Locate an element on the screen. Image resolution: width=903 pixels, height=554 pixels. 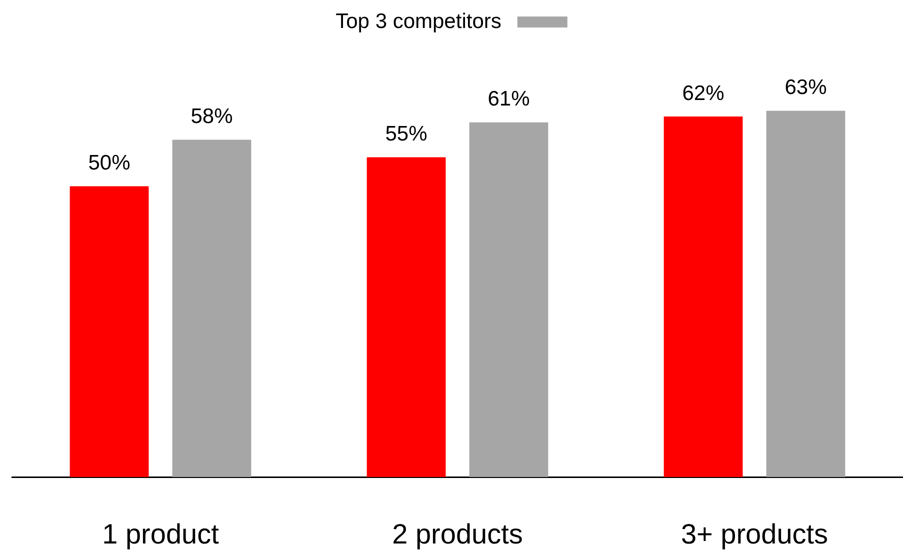
data-label: 62% is located at coordinates (703, 93).